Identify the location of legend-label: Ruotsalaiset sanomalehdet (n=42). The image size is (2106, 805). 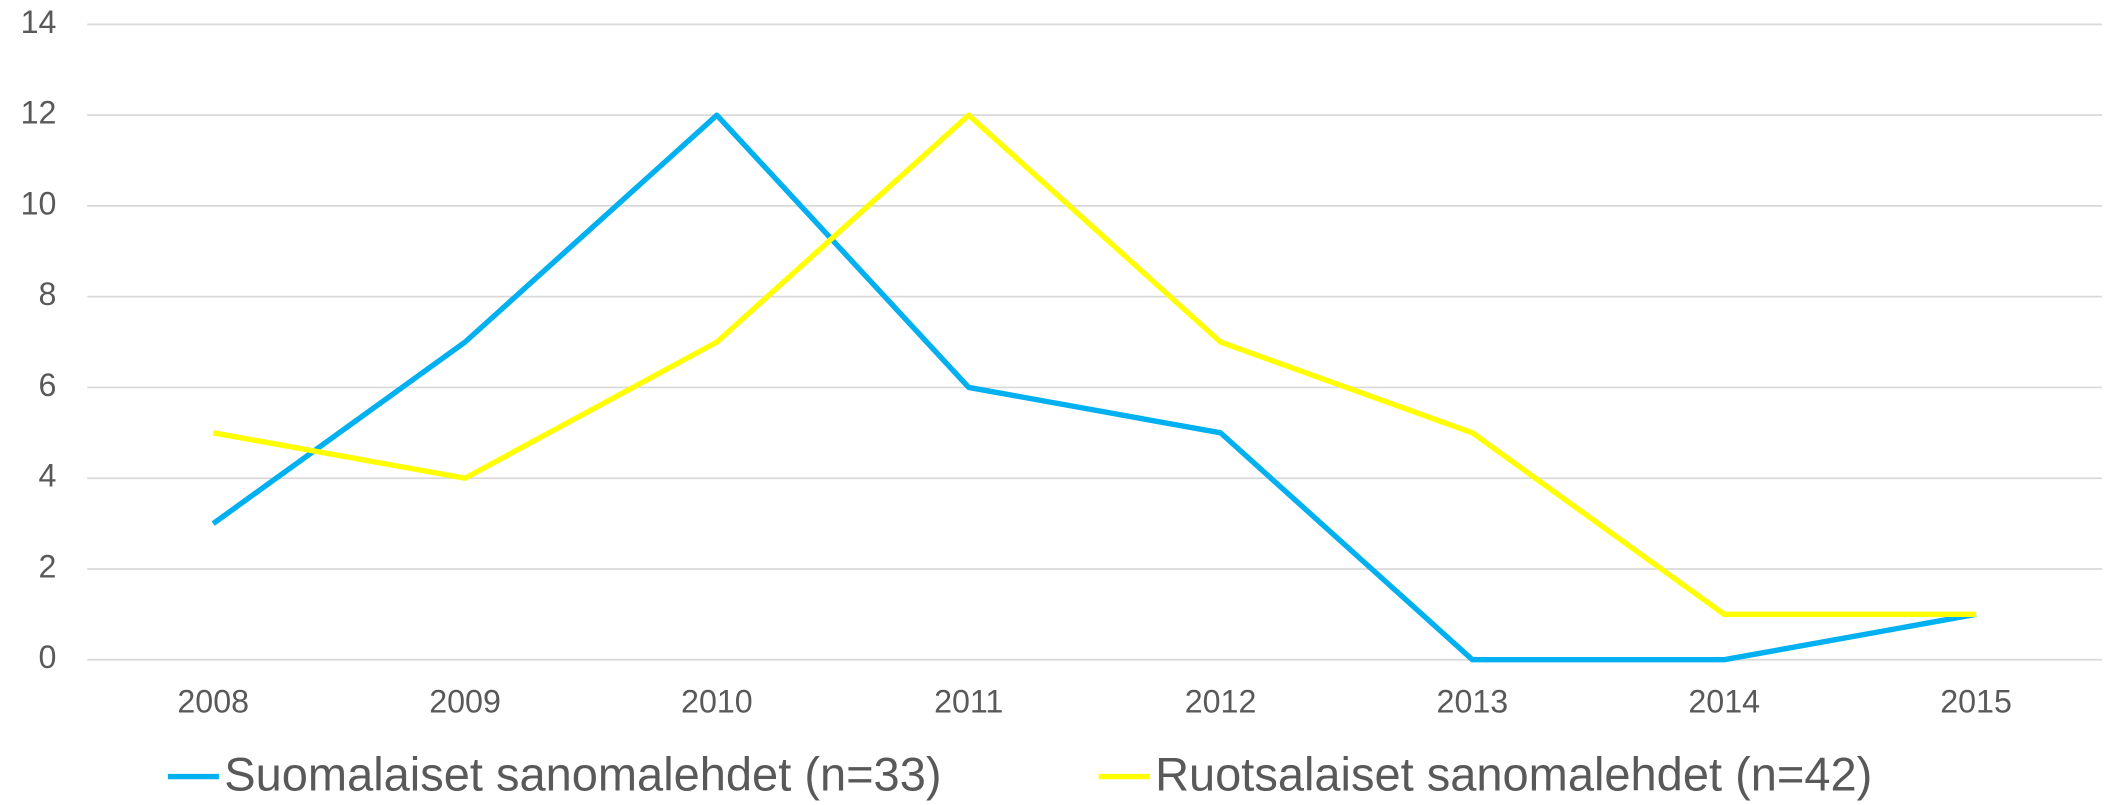
(1513, 773).